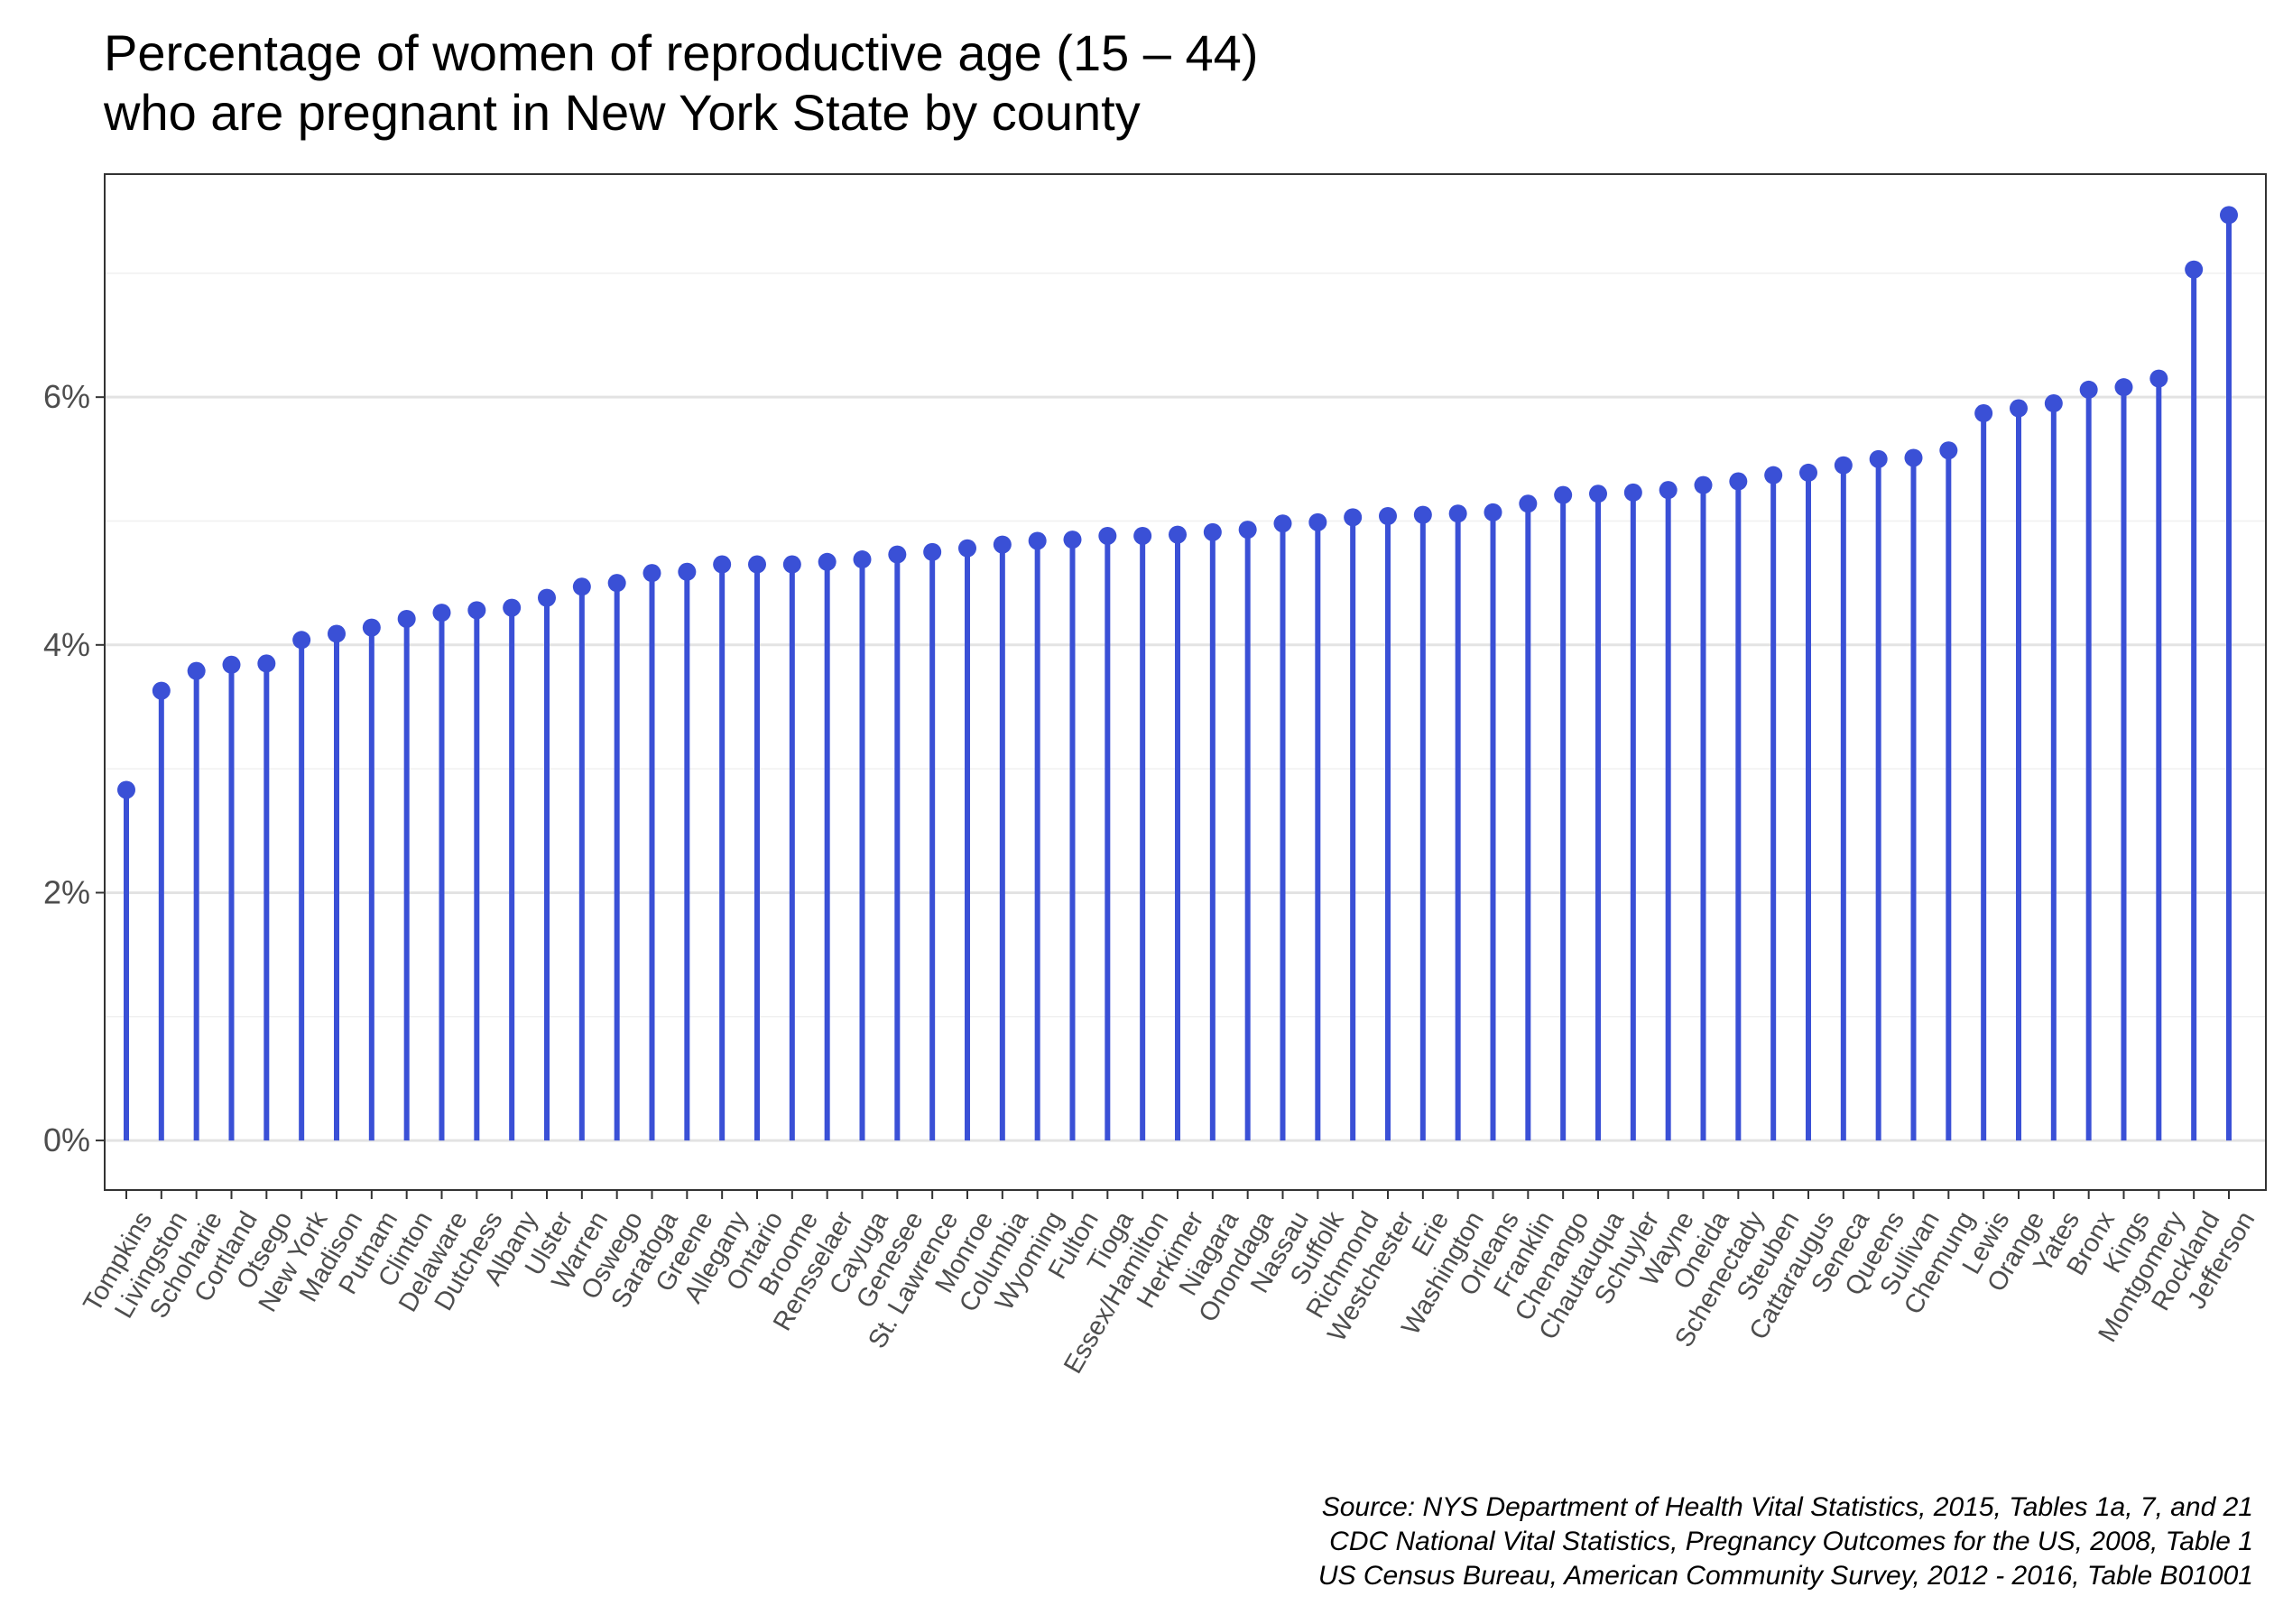 The image size is (2274, 1624). I want to click on y-tick-label: 6%, so click(67, 397).